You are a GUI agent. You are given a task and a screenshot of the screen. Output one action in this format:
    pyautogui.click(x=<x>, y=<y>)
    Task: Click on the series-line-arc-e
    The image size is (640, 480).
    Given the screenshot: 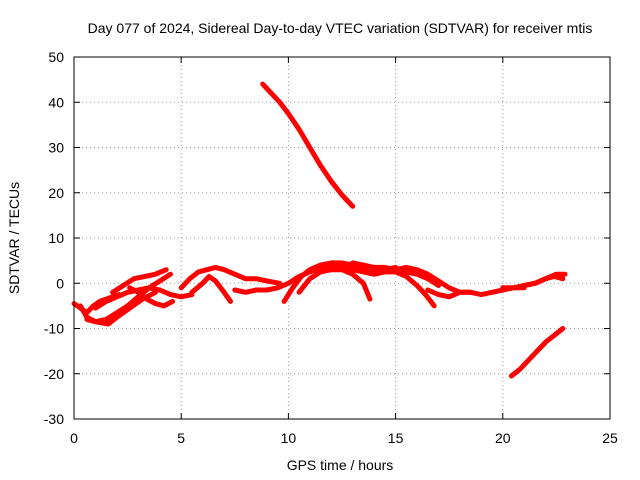 What is the action you would take?
    pyautogui.click(x=139, y=281)
    